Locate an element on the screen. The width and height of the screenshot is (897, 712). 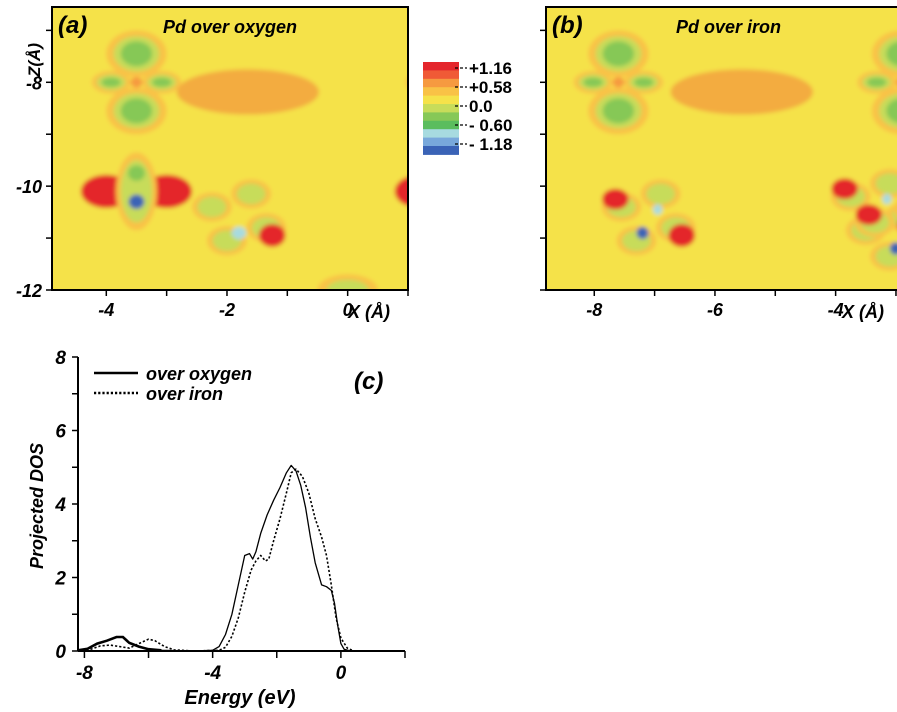
x-tick-label: -8 is located at coordinates (84, 673).